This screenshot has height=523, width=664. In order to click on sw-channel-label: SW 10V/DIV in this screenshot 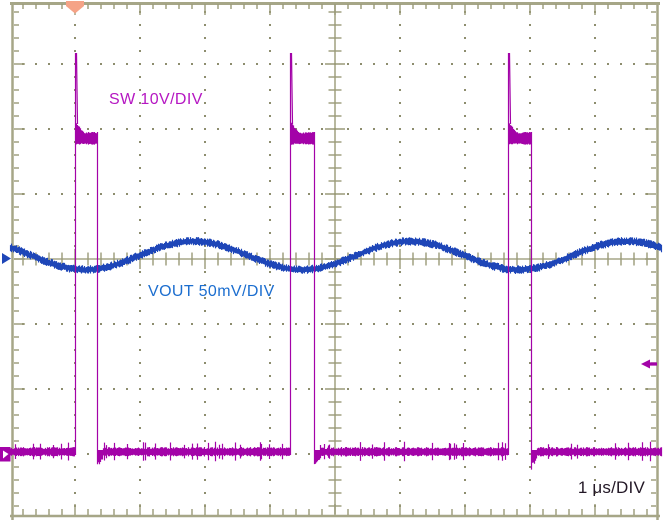, I will do `click(156, 99)`.